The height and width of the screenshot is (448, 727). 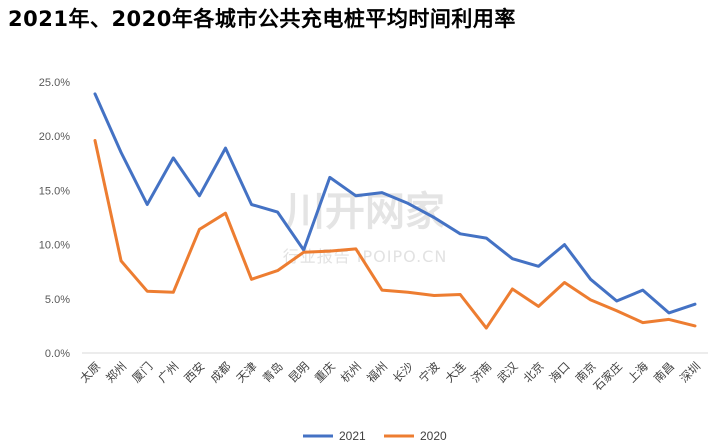 I want to click on x-tick-label: 宁波, so click(x=429, y=372).